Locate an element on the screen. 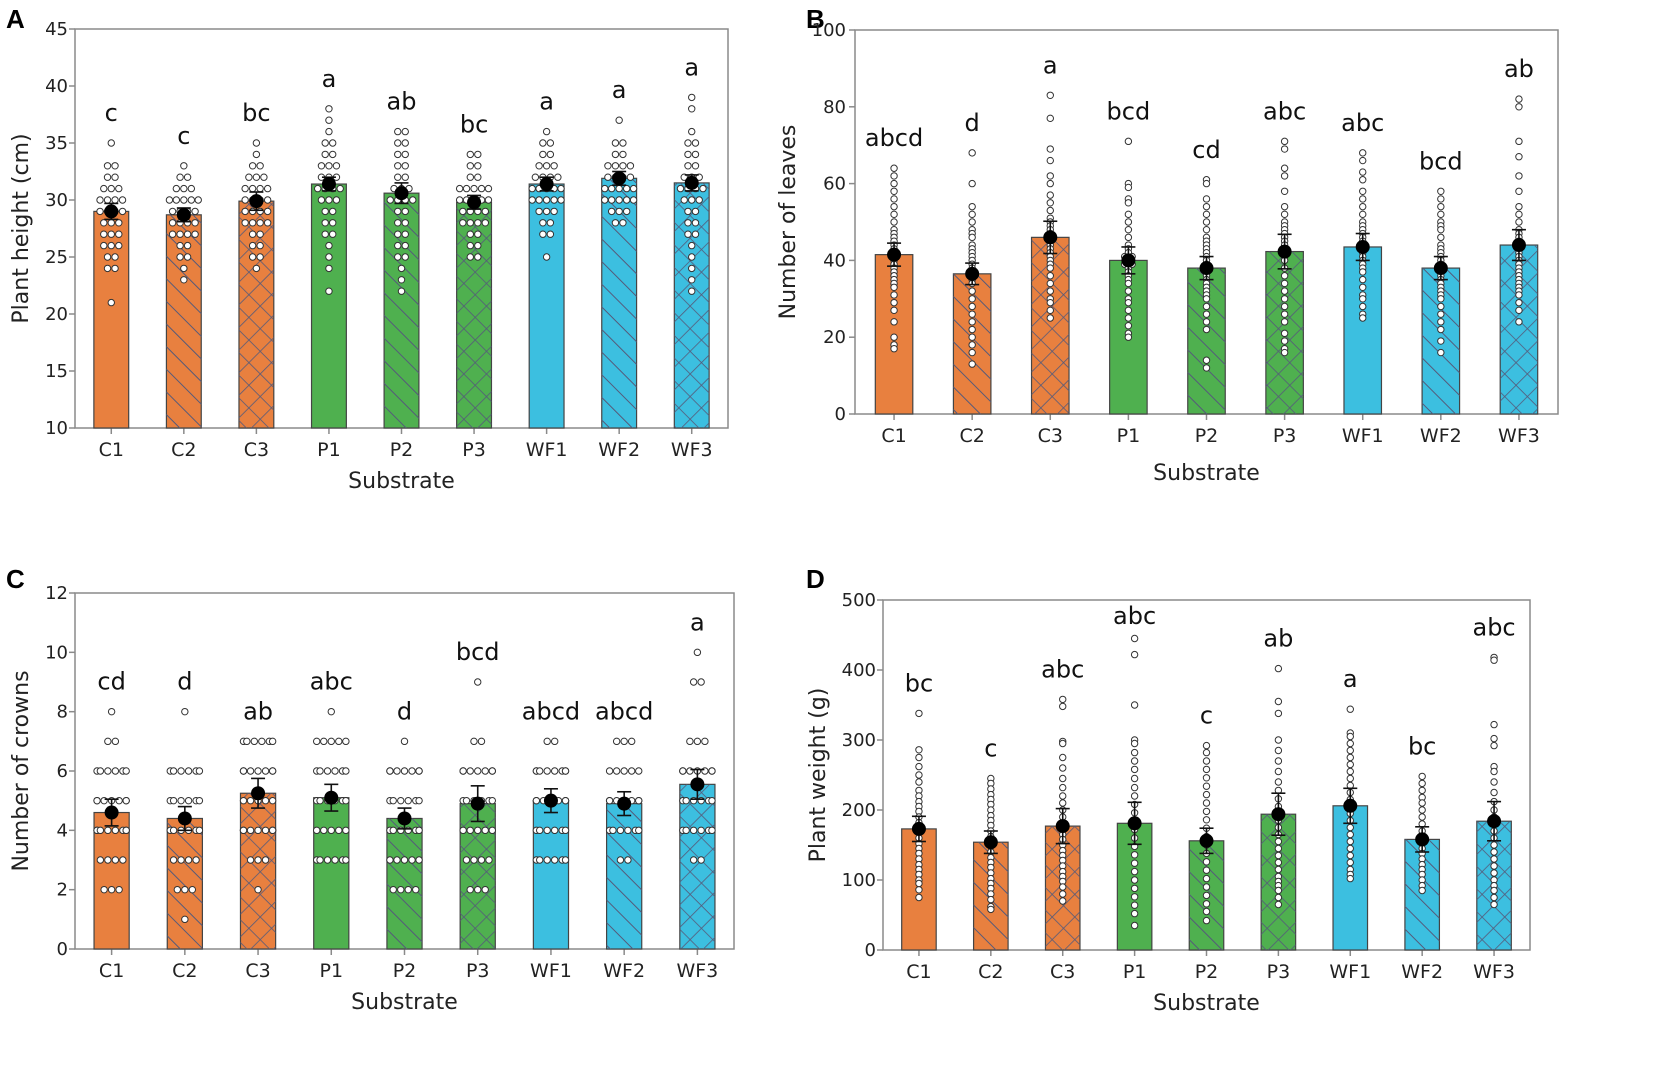 The width and height of the screenshot is (1658, 1073). significance-letter: ab is located at coordinates (1278, 639).